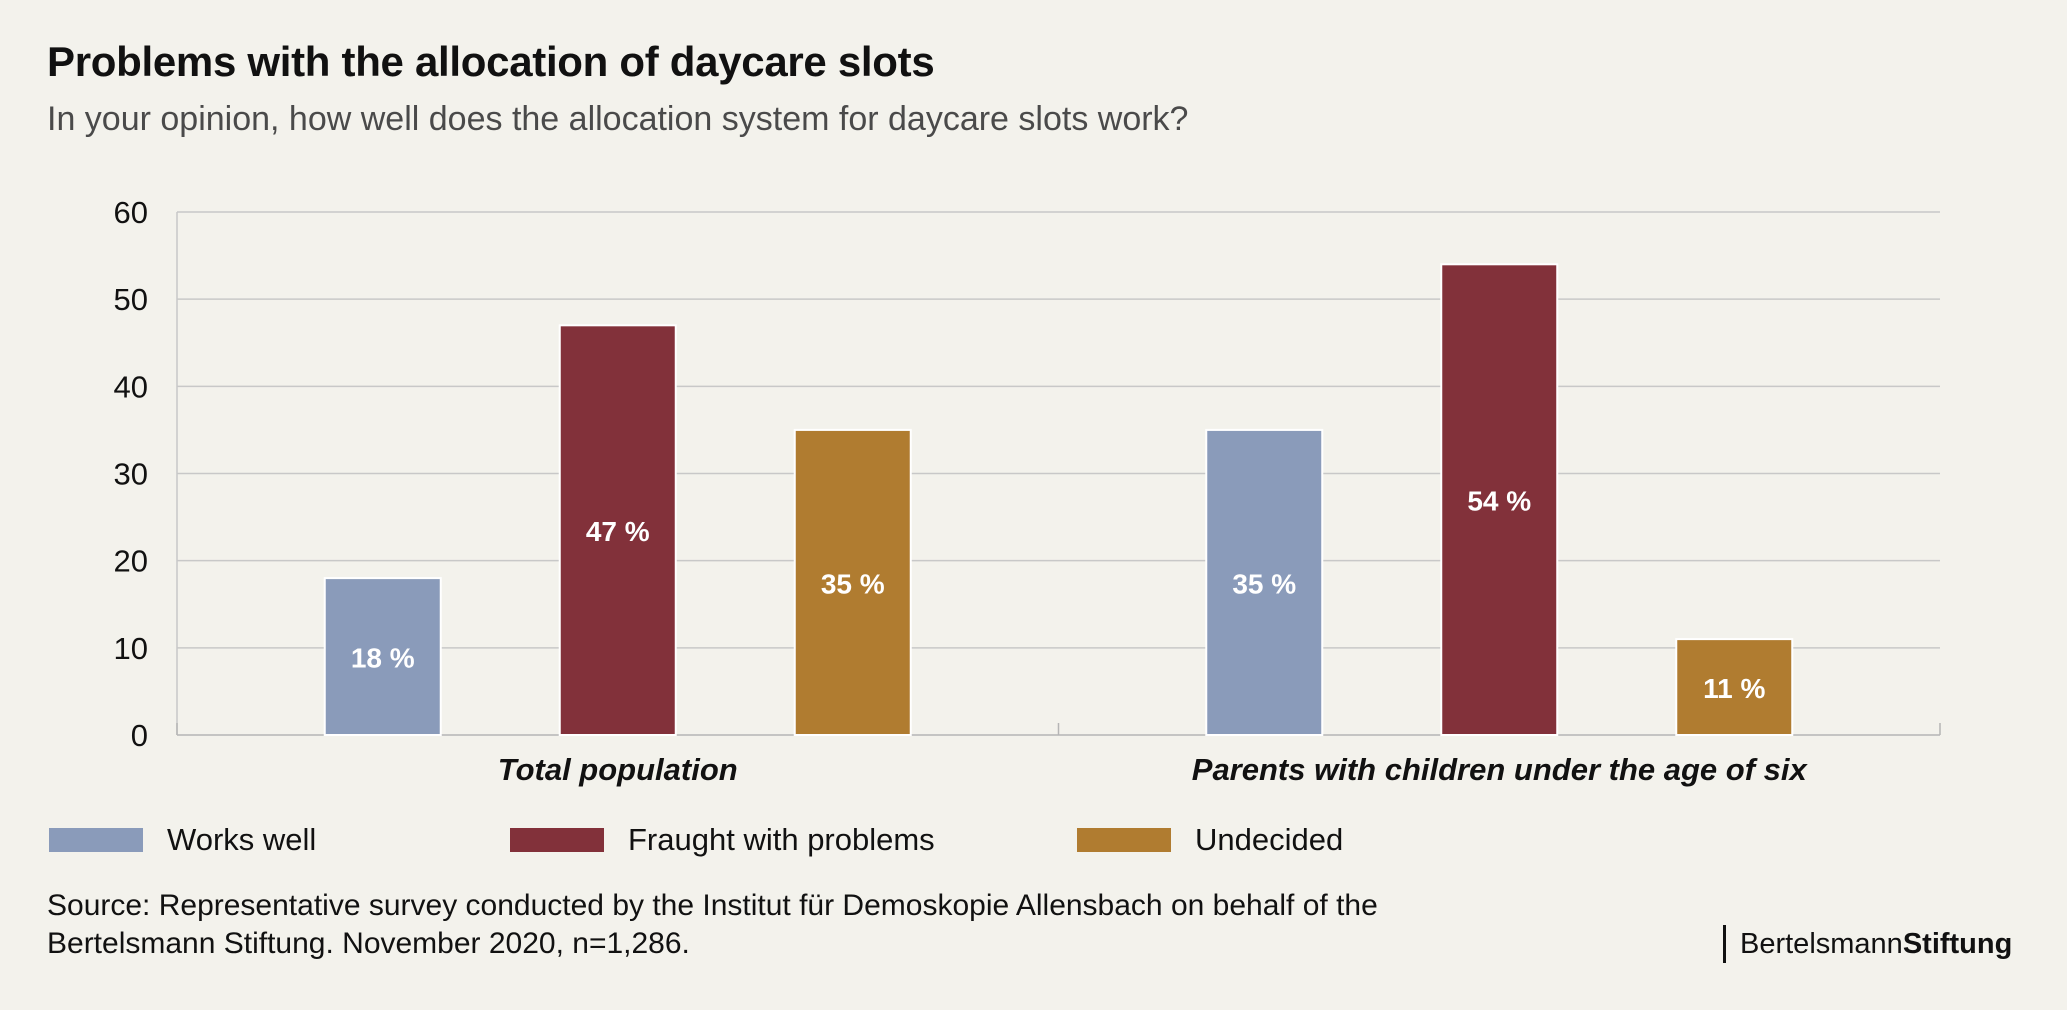  I want to click on legend-swatch-fraught, so click(557, 840).